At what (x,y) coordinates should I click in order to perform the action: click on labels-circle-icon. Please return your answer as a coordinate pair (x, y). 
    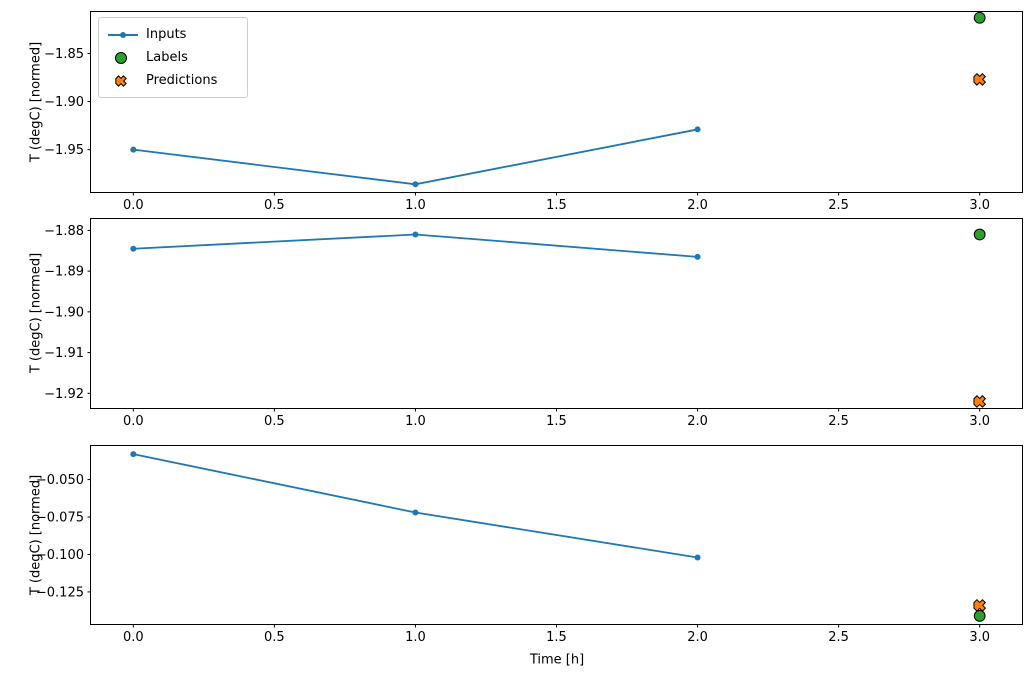
    Looking at the image, I should click on (121, 57).